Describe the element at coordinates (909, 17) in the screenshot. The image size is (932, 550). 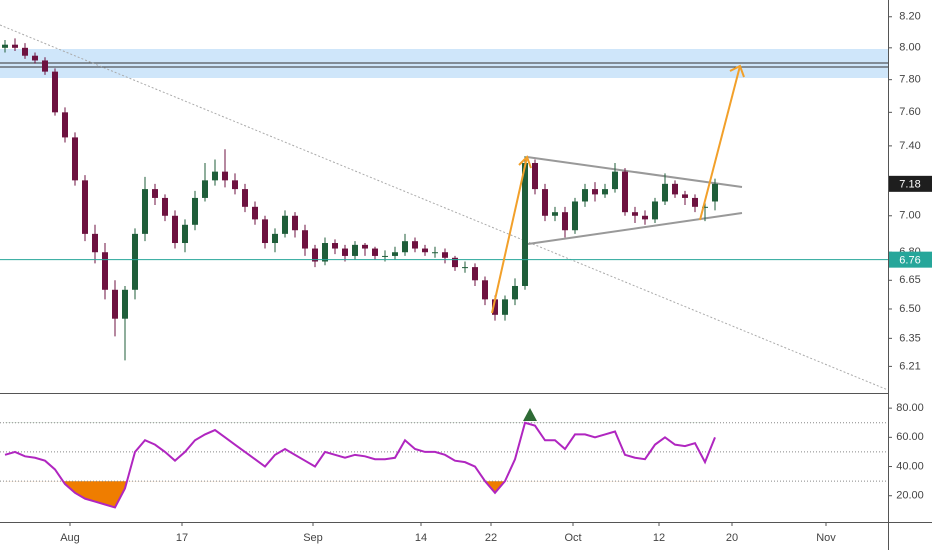
I see `y-tick-label: 8.20` at that location.